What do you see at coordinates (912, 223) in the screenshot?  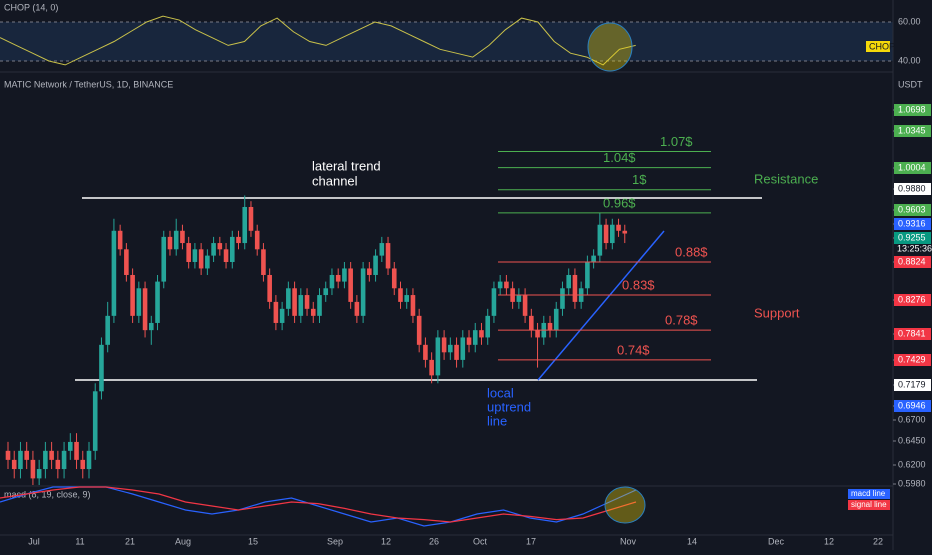 I see `price-tag-text: 0.9316` at bounding box center [912, 223].